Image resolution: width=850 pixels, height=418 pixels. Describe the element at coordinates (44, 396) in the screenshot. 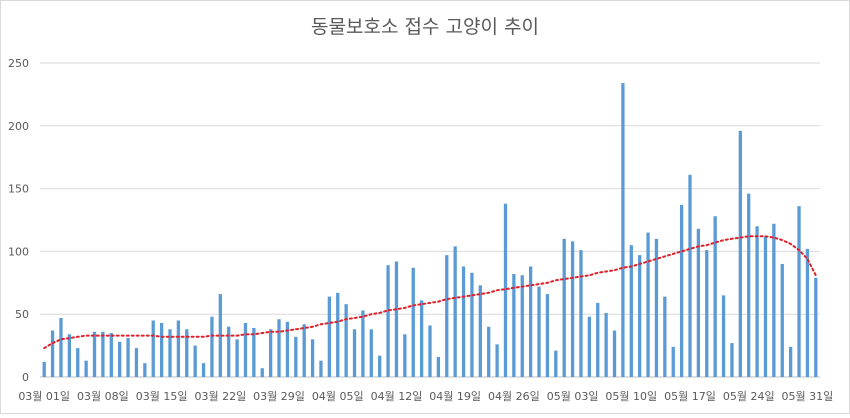

I see `x-tick-label: 03월 01일` at that location.